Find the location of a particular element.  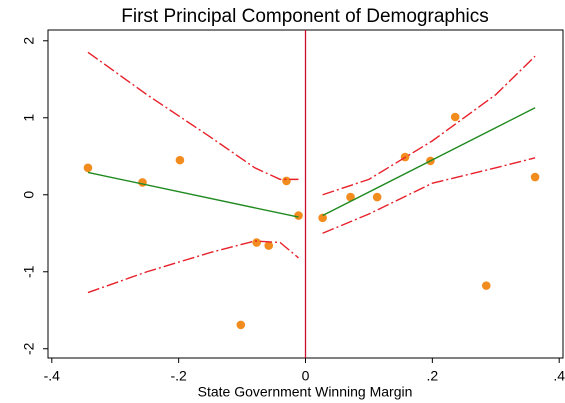

x-tick-label: -.4 is located at coordinates (52, 376).